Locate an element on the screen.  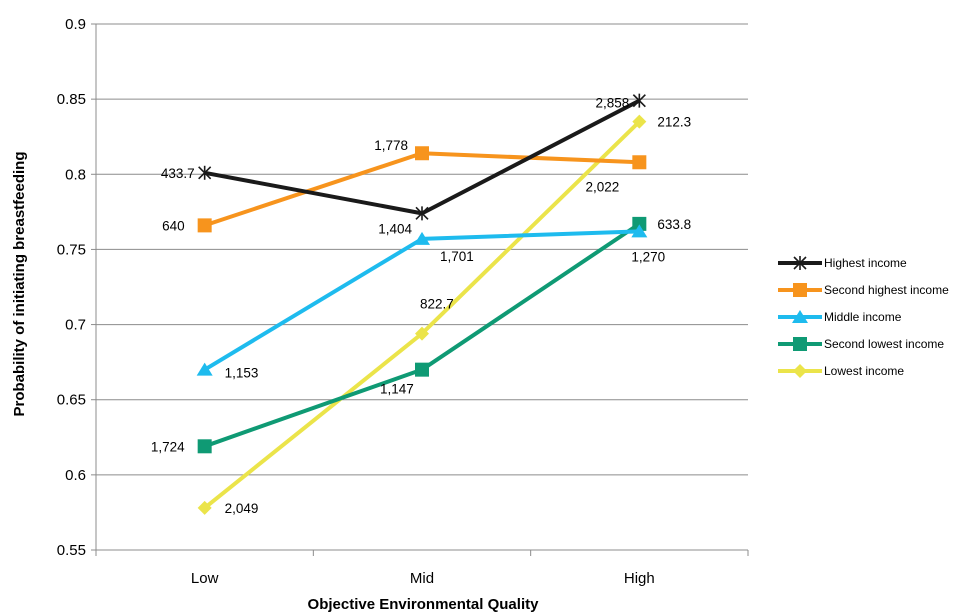
legend-label: Lowest income is located at coordinates (864, 371).